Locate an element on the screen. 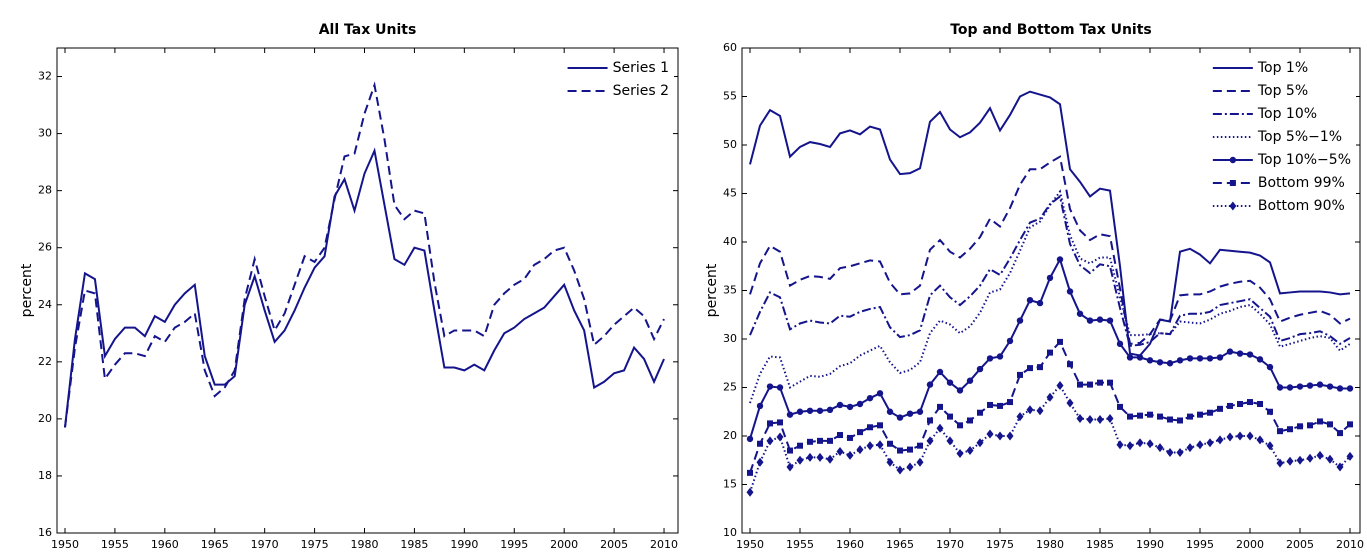  y-tick-label: 18 is located at coordinates (45, 475).